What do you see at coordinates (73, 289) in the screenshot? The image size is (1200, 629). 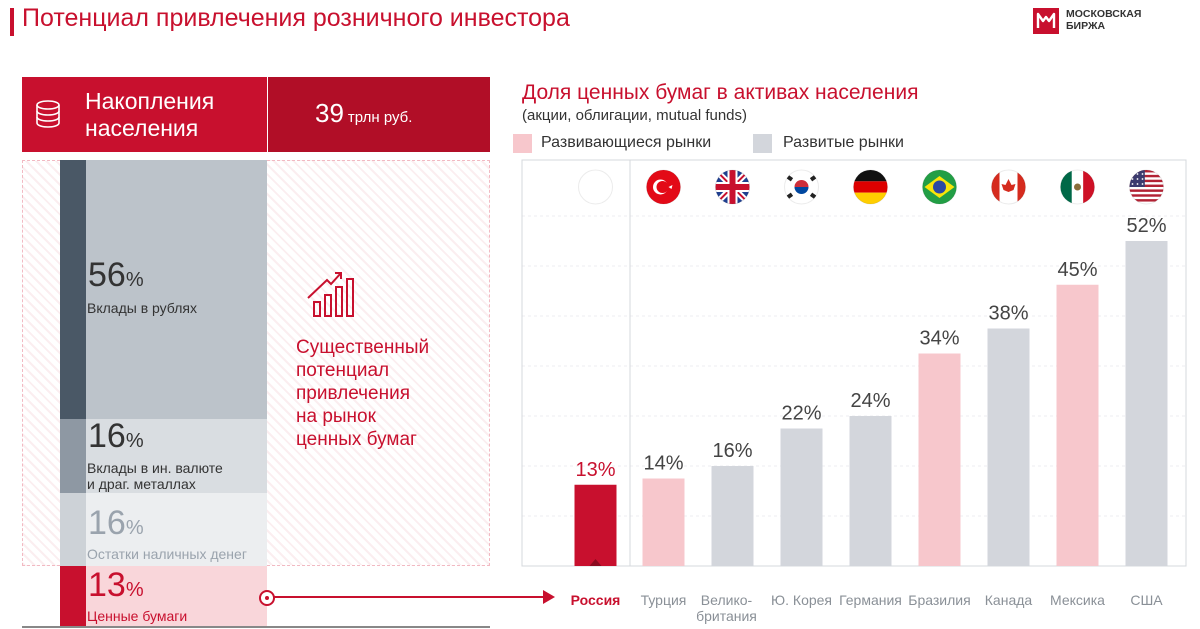 I see `segment-bar-rub-deposits` at bounding box center [73, 289].